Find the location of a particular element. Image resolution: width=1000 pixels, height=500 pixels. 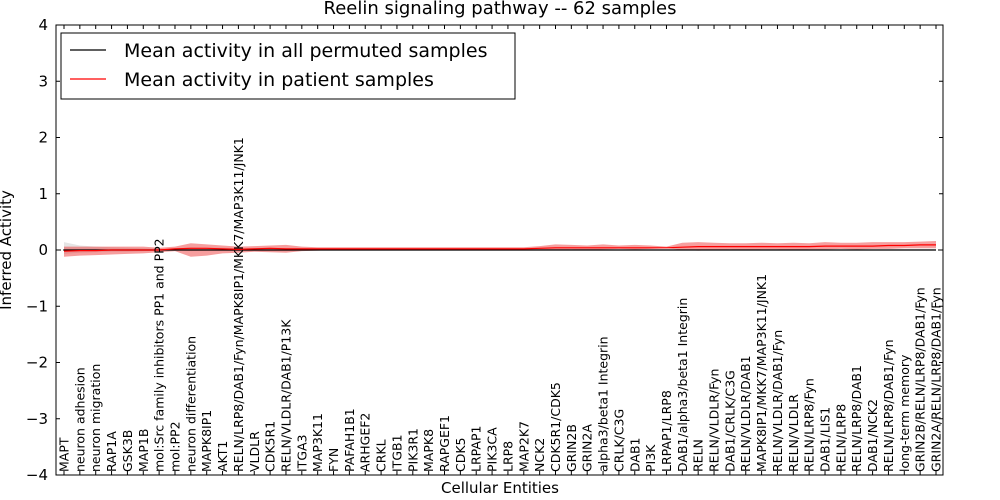

x-category-label: LRPAP1 is located at coordinates (476, 449).